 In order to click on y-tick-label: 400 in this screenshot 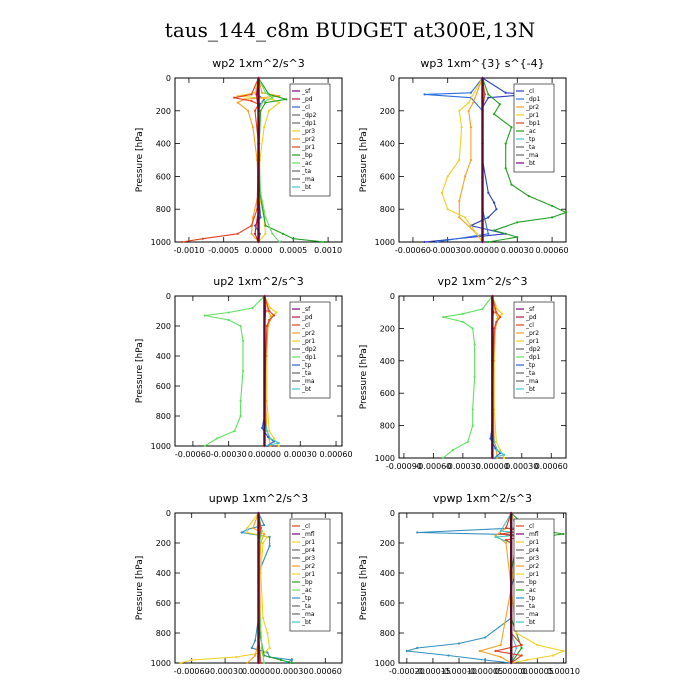, I will do `click(163, 356)`.